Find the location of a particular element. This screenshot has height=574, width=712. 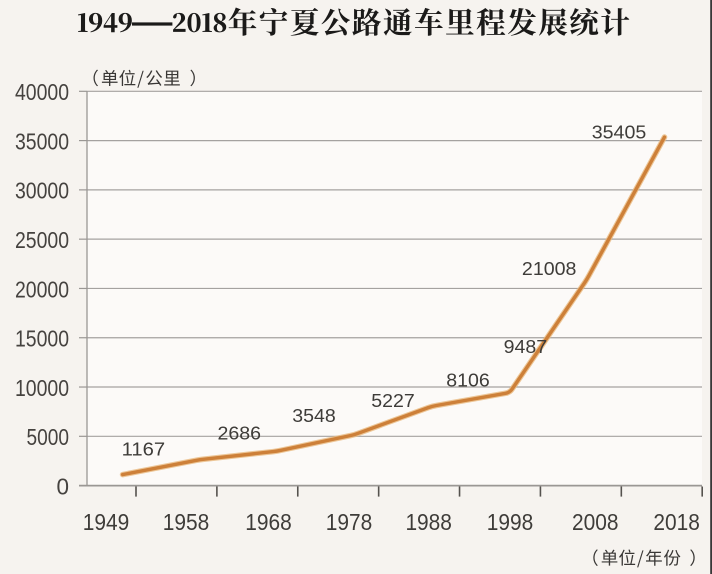

svg-text: 2008 is located at coordinates (595, 522).